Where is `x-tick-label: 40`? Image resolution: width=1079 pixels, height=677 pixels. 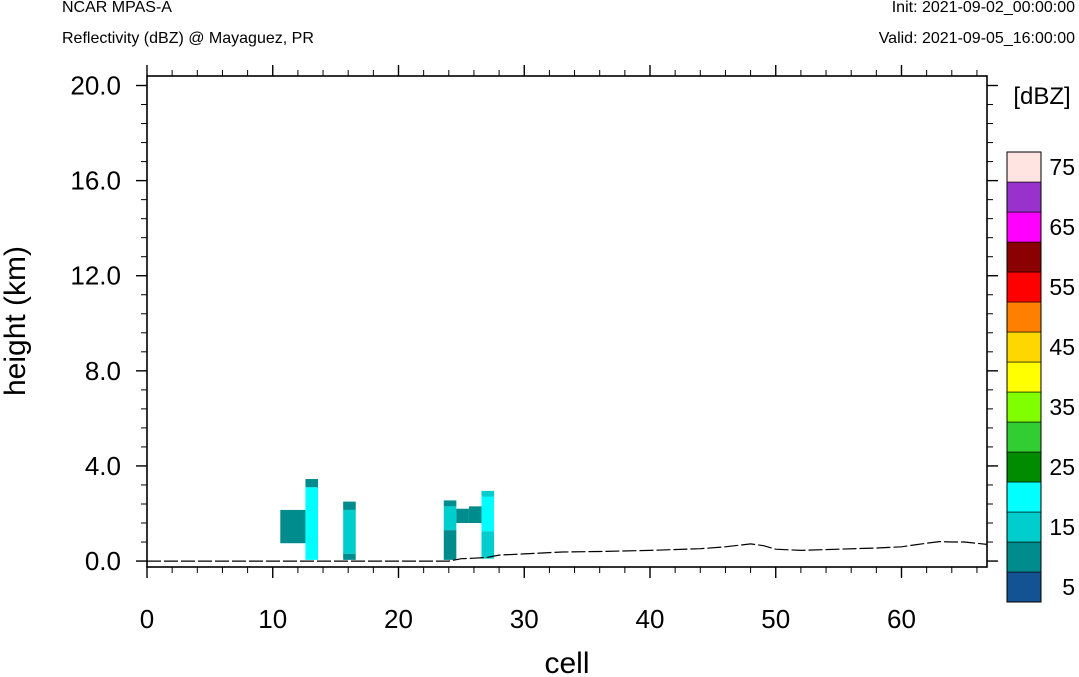 x-tick-label: 40 is located at coordinates (650, 619).